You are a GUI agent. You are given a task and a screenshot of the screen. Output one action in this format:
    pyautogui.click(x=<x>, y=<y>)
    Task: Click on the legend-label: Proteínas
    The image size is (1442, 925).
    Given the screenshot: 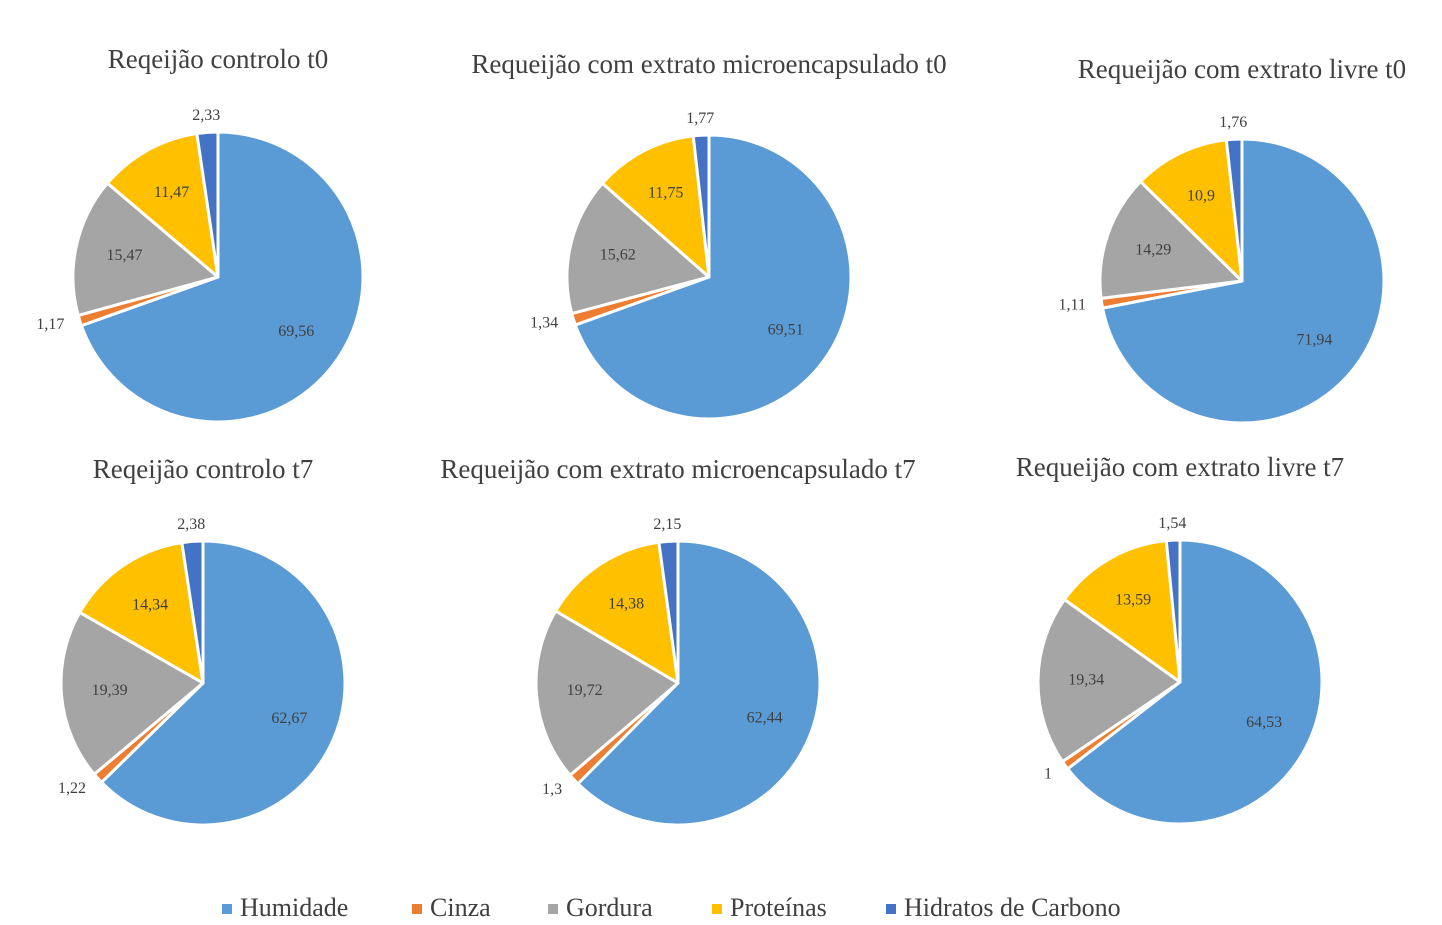 What is the action you would take?
    pyautogui.click(x=778, y=907)
    